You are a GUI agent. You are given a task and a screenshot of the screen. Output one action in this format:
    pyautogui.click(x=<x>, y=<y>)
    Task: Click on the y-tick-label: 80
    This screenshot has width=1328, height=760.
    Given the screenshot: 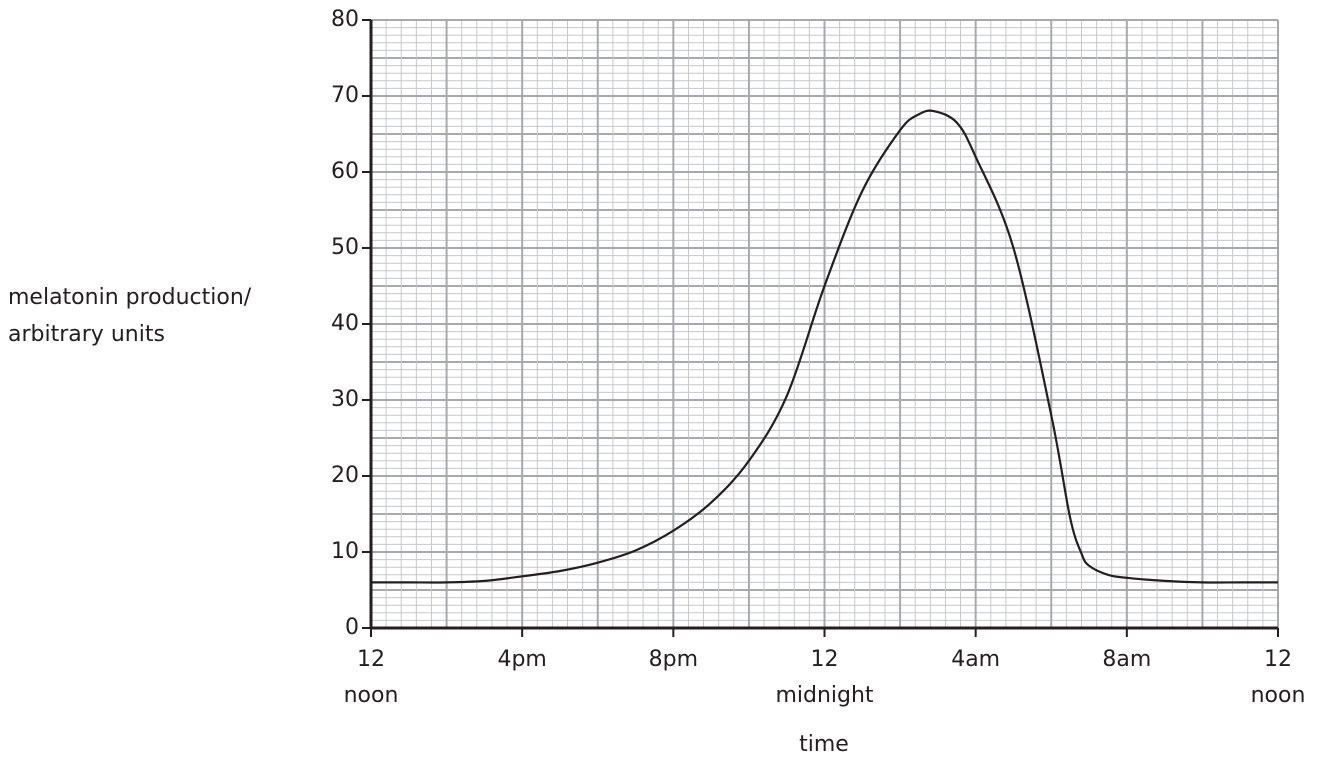 What is the action you would take?
    pyautogui.click(x=345, y=19)
    